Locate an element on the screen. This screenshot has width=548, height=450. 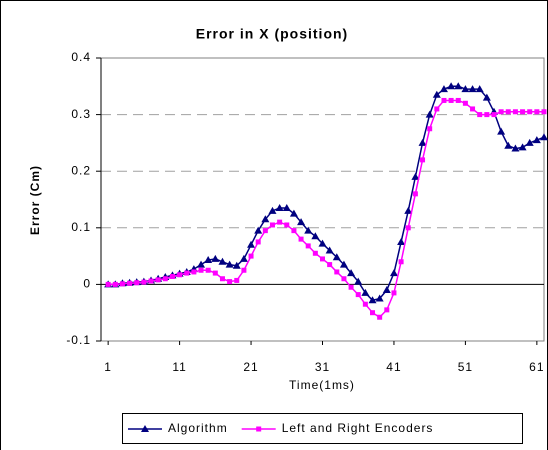
legend-label: Left and Right Encoders is located at coordinates (358, 428).